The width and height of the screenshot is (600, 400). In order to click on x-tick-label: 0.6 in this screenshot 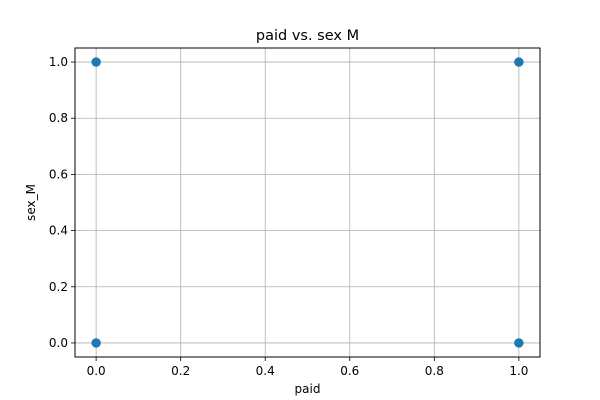, I will do `click(349, 371)`.